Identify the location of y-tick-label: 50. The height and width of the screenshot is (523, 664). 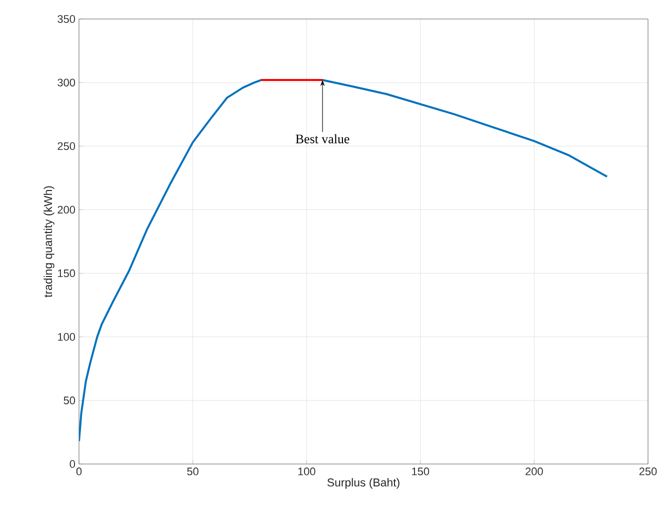
(70, 400).